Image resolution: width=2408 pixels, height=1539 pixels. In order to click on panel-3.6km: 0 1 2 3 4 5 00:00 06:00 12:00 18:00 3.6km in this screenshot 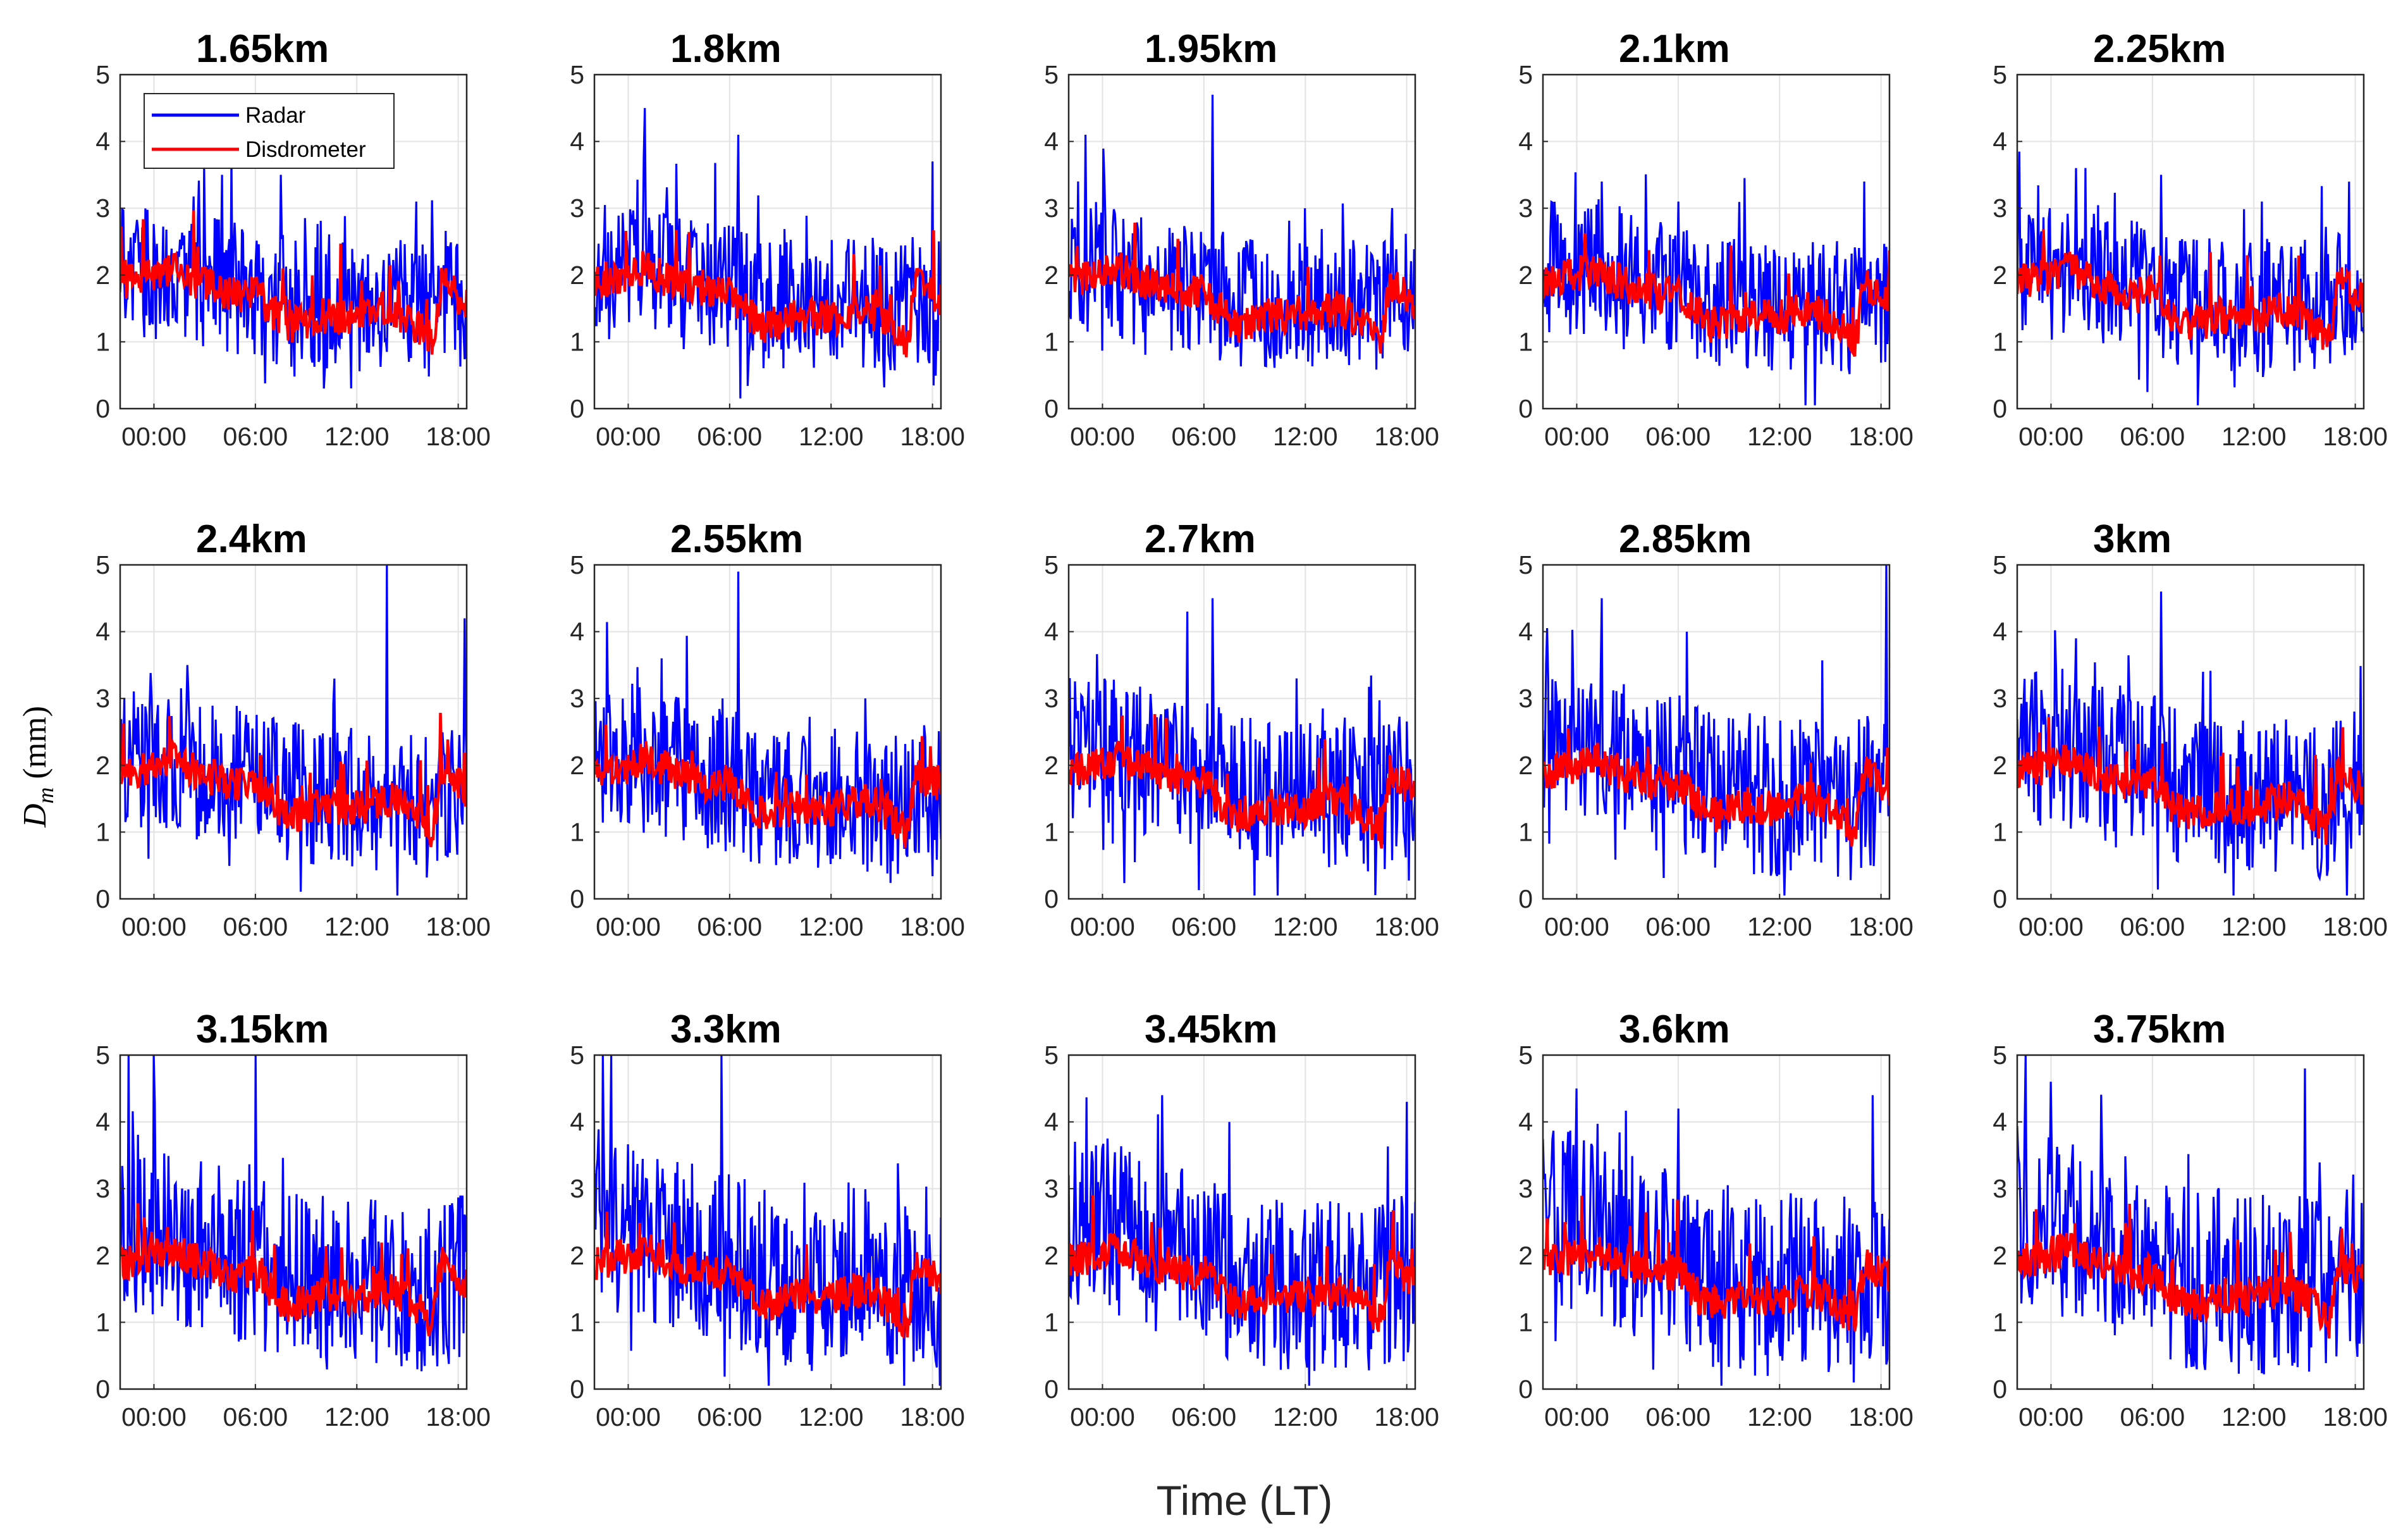, I will do `click(1716, 1219)`.